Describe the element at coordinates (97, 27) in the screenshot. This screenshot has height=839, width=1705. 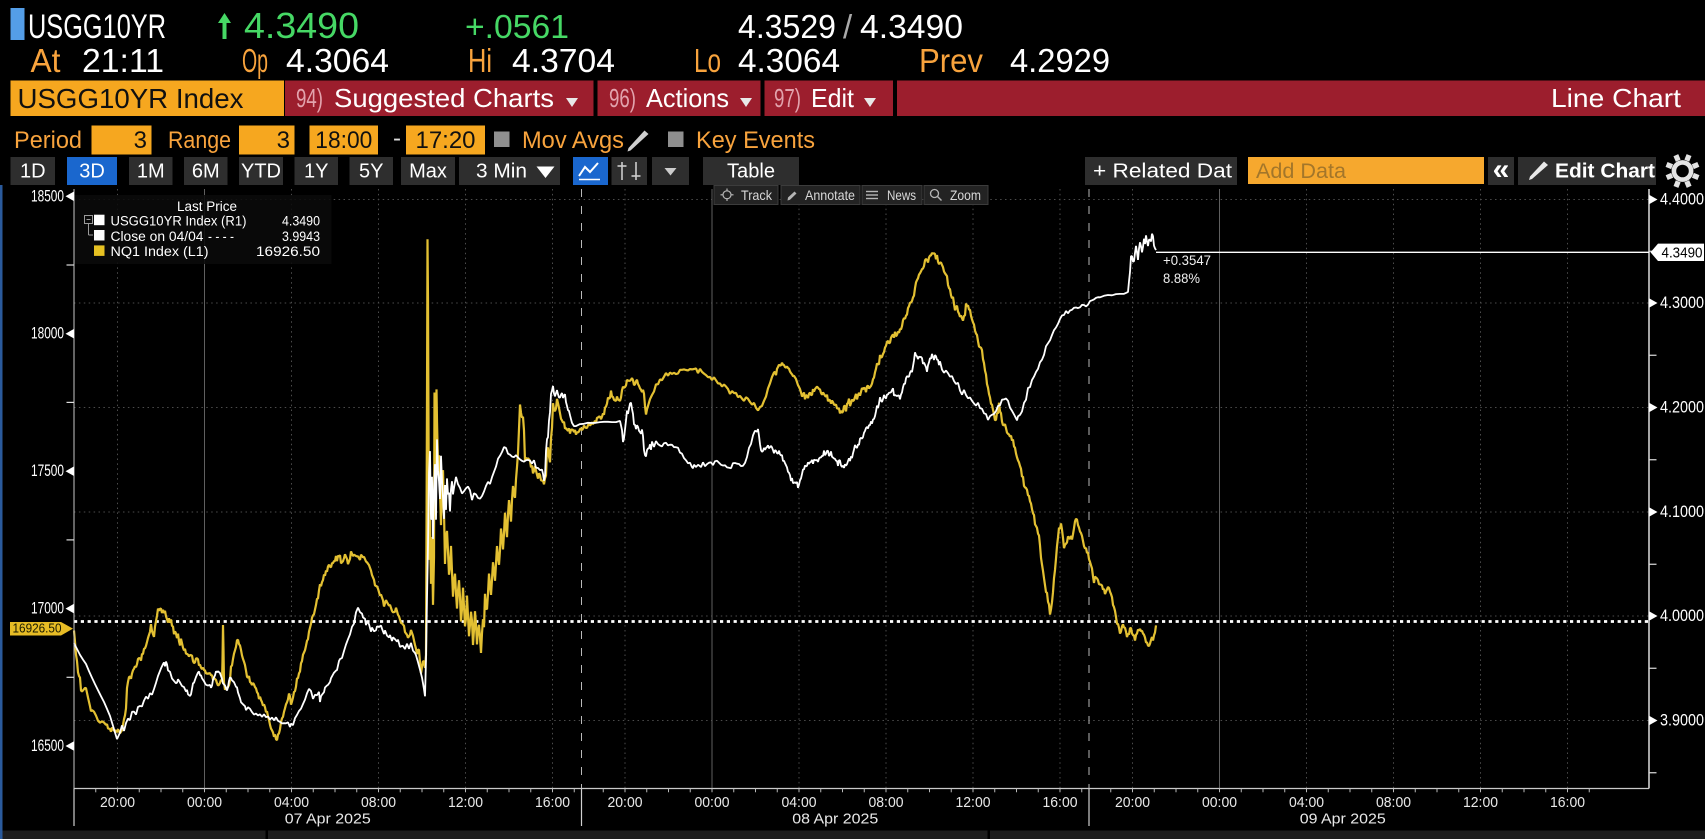
I see `svg-text: USGG10YR` at that location.